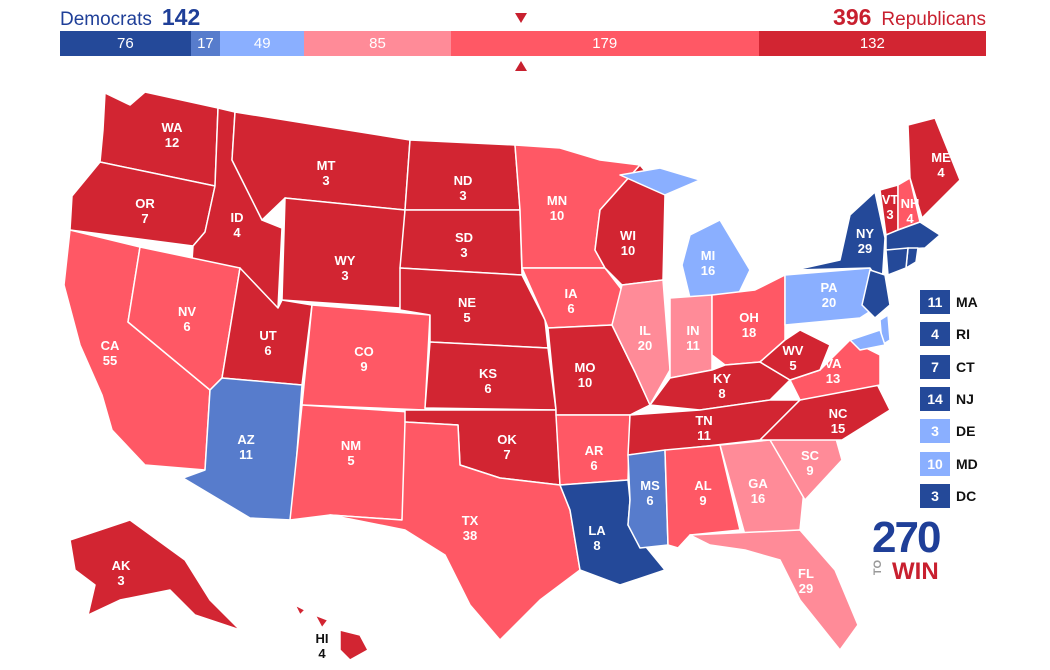 This screenshot has height=670, width=1050. Describe the element at coordinates (963, 334) in the screenshot. I see `small-state-abbr: RI` at that location.